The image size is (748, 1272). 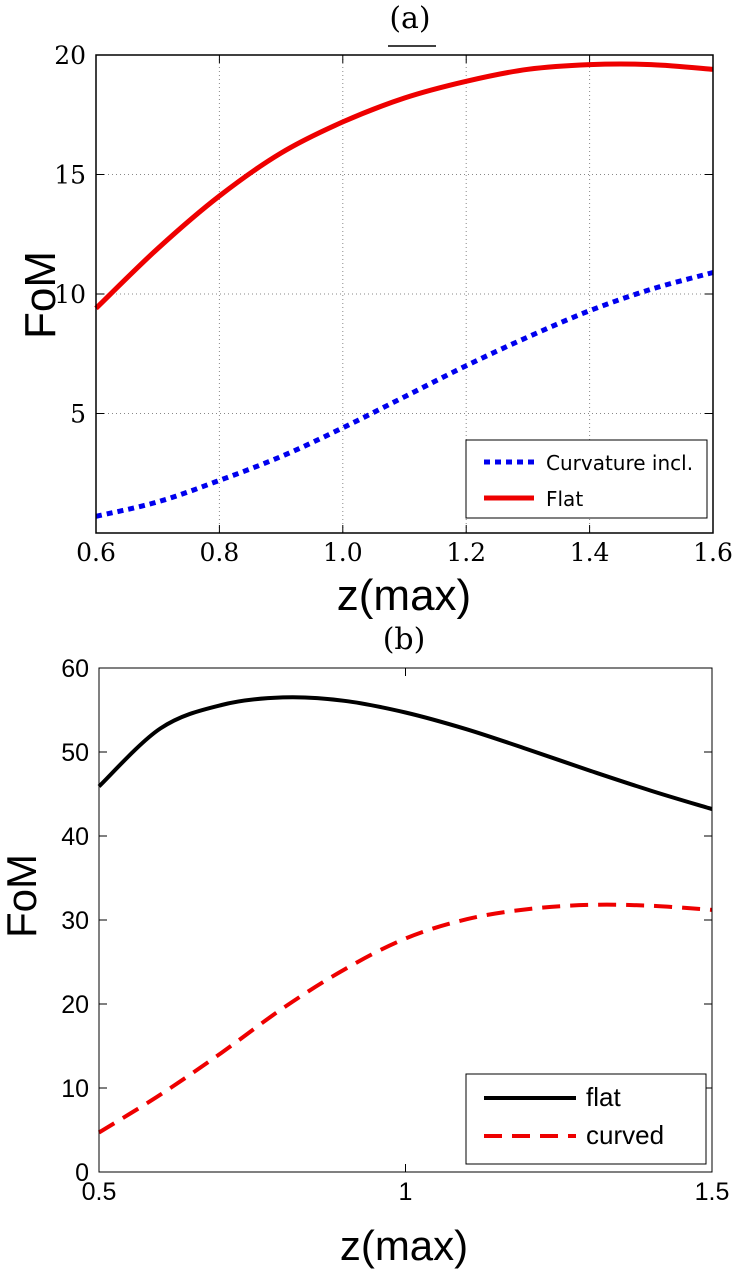 What do you see at coordinates (220, 552) in the screenshot?
I see `panel-a-x-tick-label: 0.8` at bounding box center [220, 552].